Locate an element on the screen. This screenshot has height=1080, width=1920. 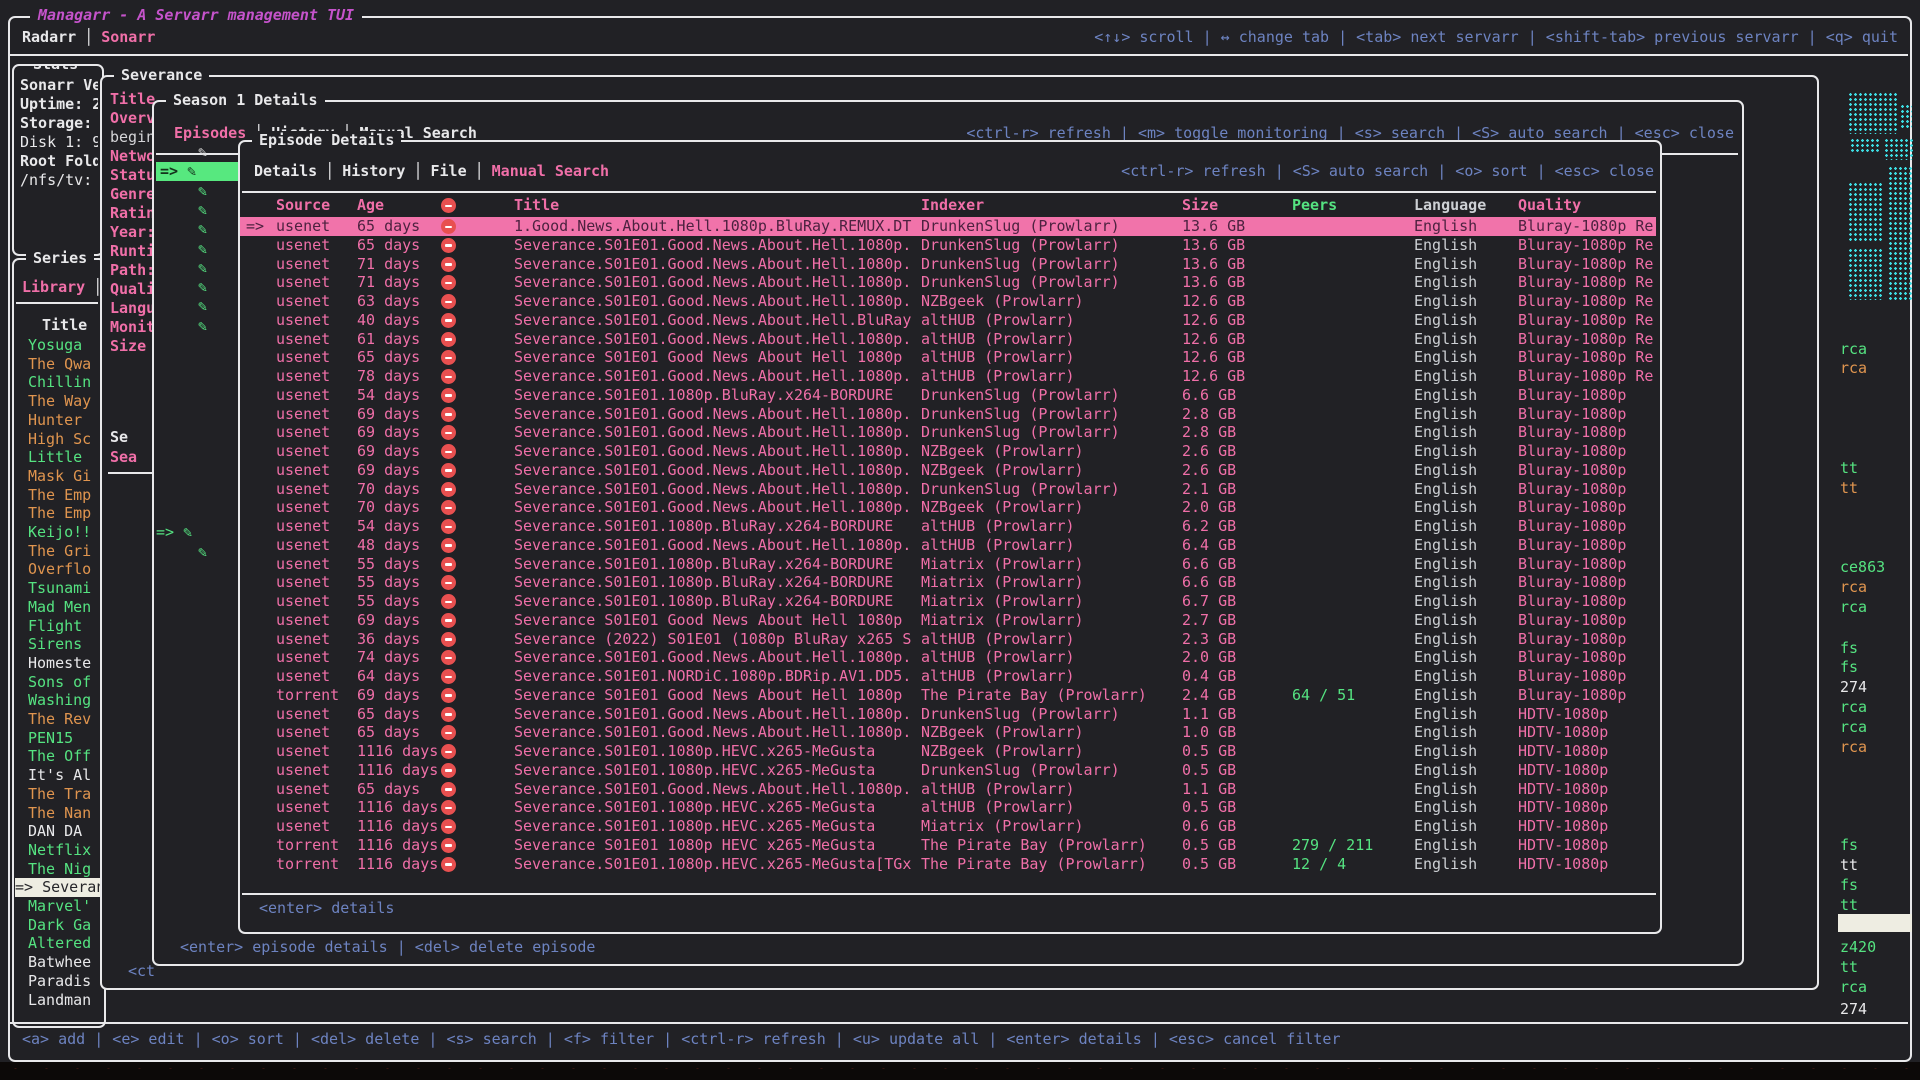
release-cell: torrent is located at coordinates (308, 694).